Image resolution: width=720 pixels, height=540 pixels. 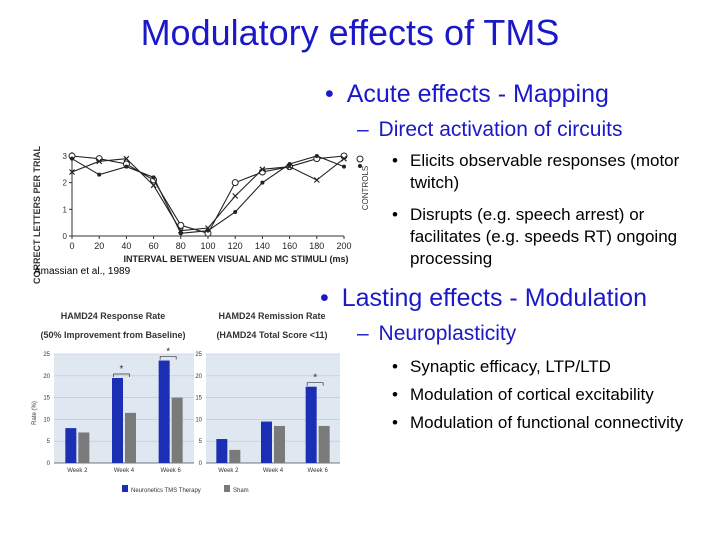 I want to click on bar2-title: HAMD24 Remission Rate, so click(x=271, y=316).